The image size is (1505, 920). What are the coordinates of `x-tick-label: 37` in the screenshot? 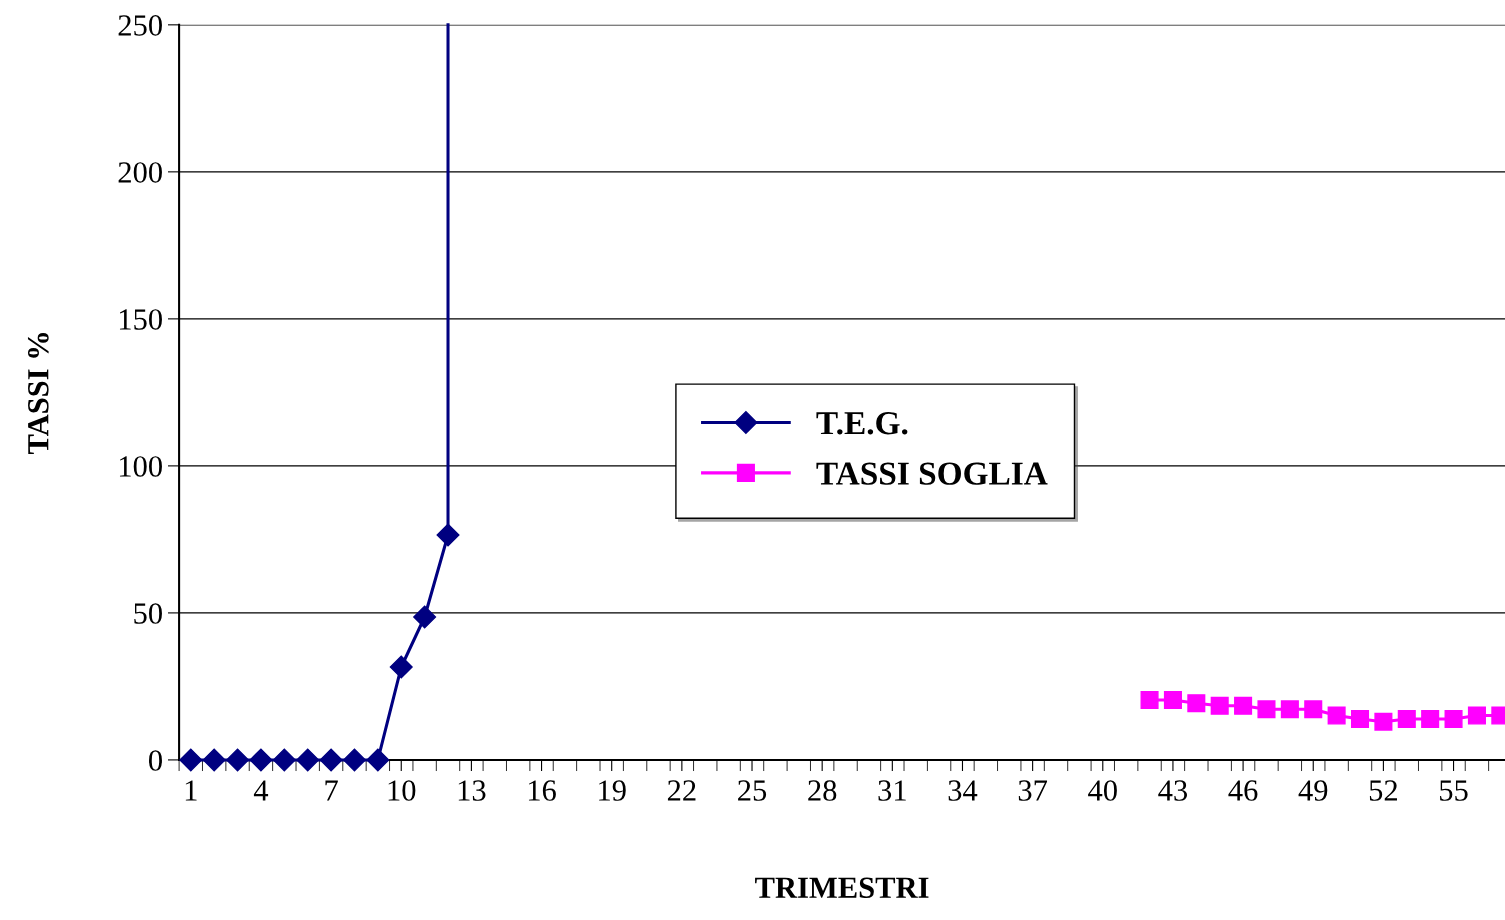 It's located at (1033, 790).